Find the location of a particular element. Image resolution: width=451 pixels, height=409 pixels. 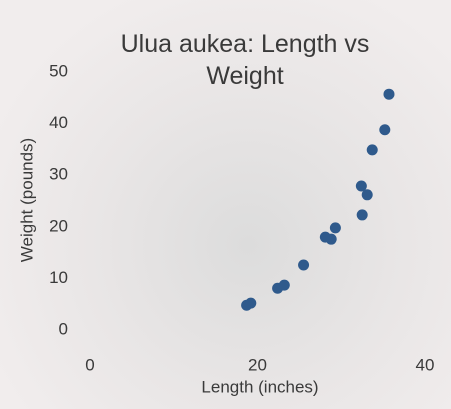

x-axis-label: Length (inches) is located at coordinates (259, 386).